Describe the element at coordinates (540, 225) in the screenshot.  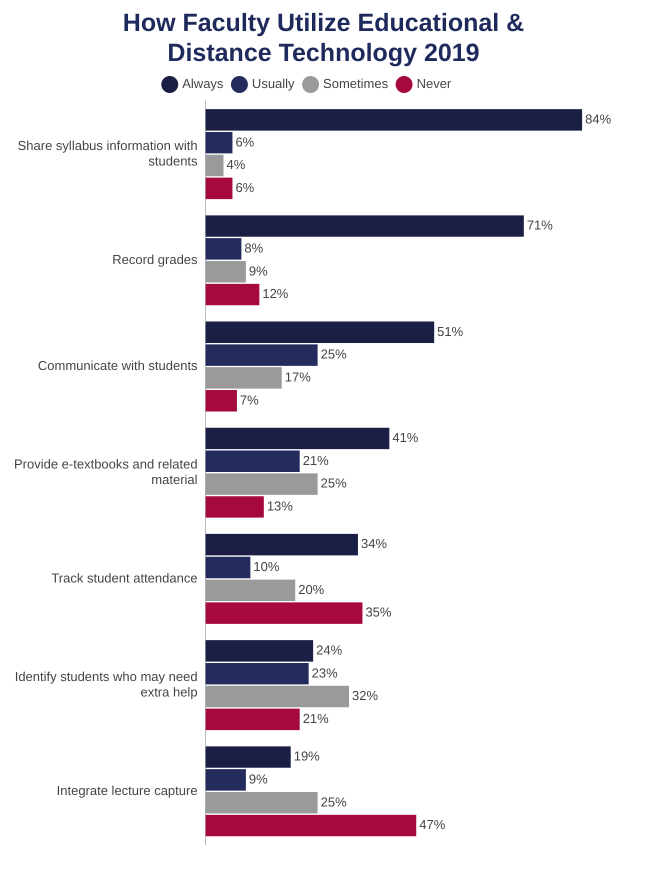
I see `data-label: 71%` at that location.